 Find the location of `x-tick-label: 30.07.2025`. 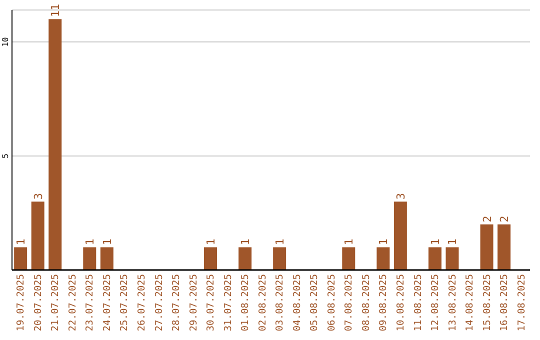

x-tick-label: 30.07.2025 is located at coordinates (211, 303).